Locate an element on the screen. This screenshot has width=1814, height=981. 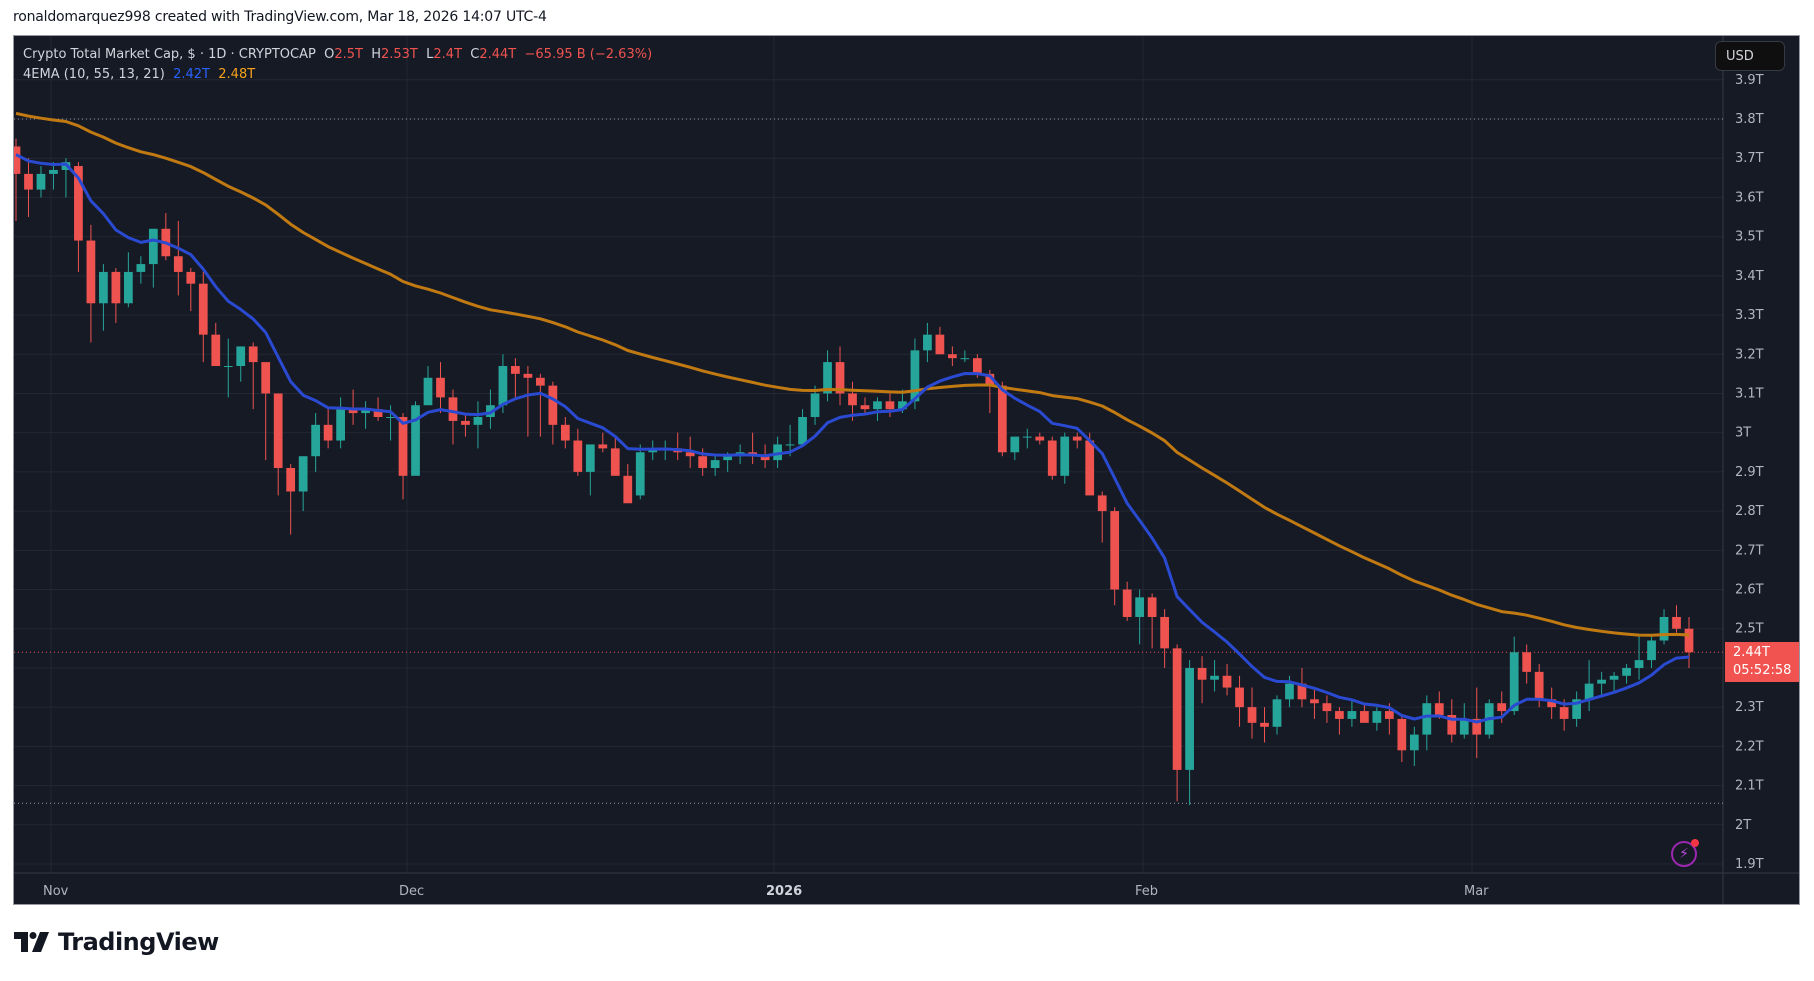
indicator-legend-row: 4EMA (10, 55, 13, 21) 2.42T 2.48T is located at coordinates (337, 75).